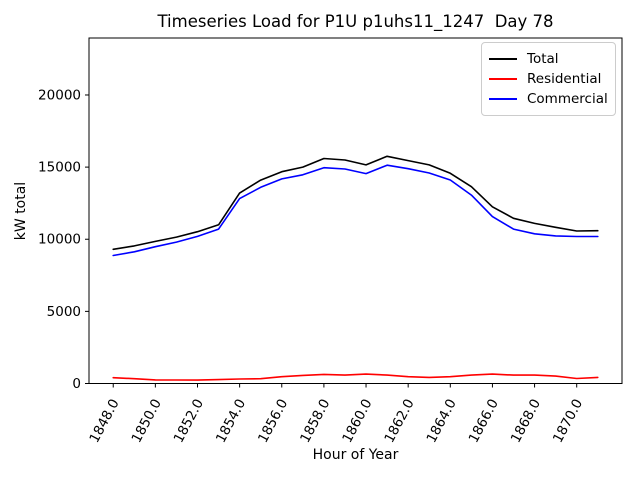 The image size is (640, 480). What do you see at coordinates (59, 168) in the screenshot?
I see `y-tick-label: 15000` at bounding box center [59, 168].